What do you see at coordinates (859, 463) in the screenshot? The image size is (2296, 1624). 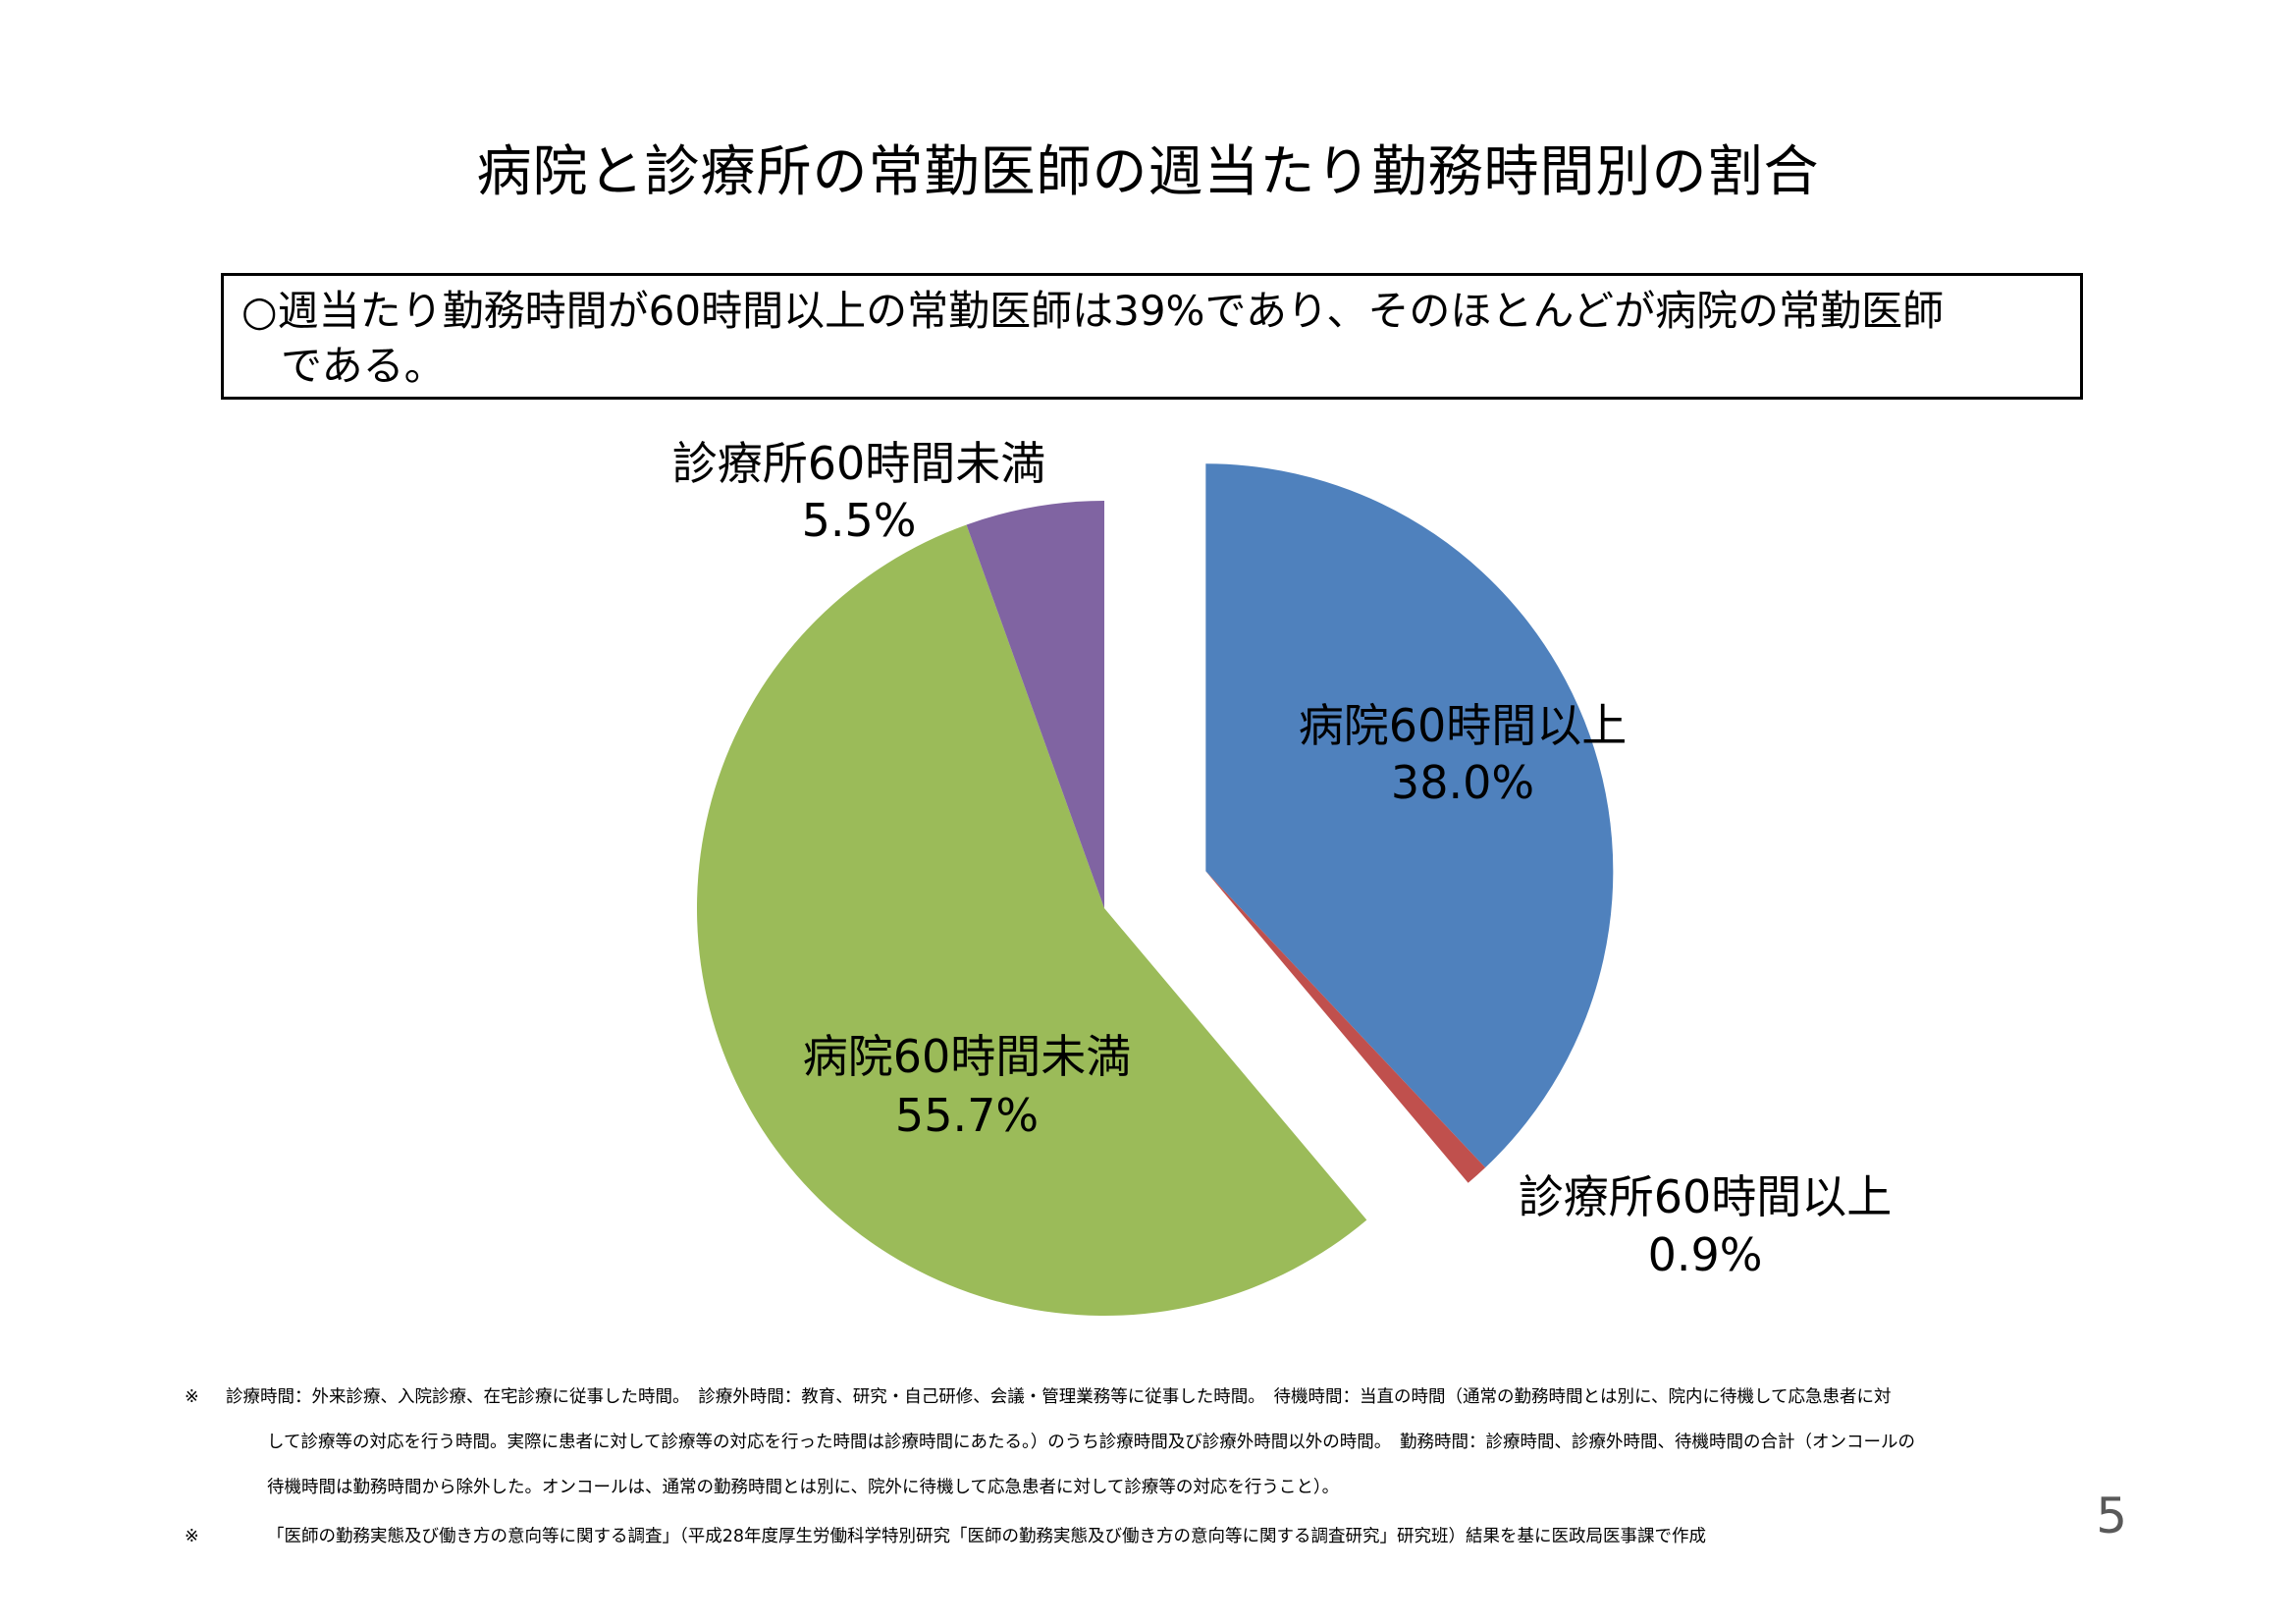 I see `label-clinic-under60-name: 診療所60時間未満` at bounding box center [859, 463].